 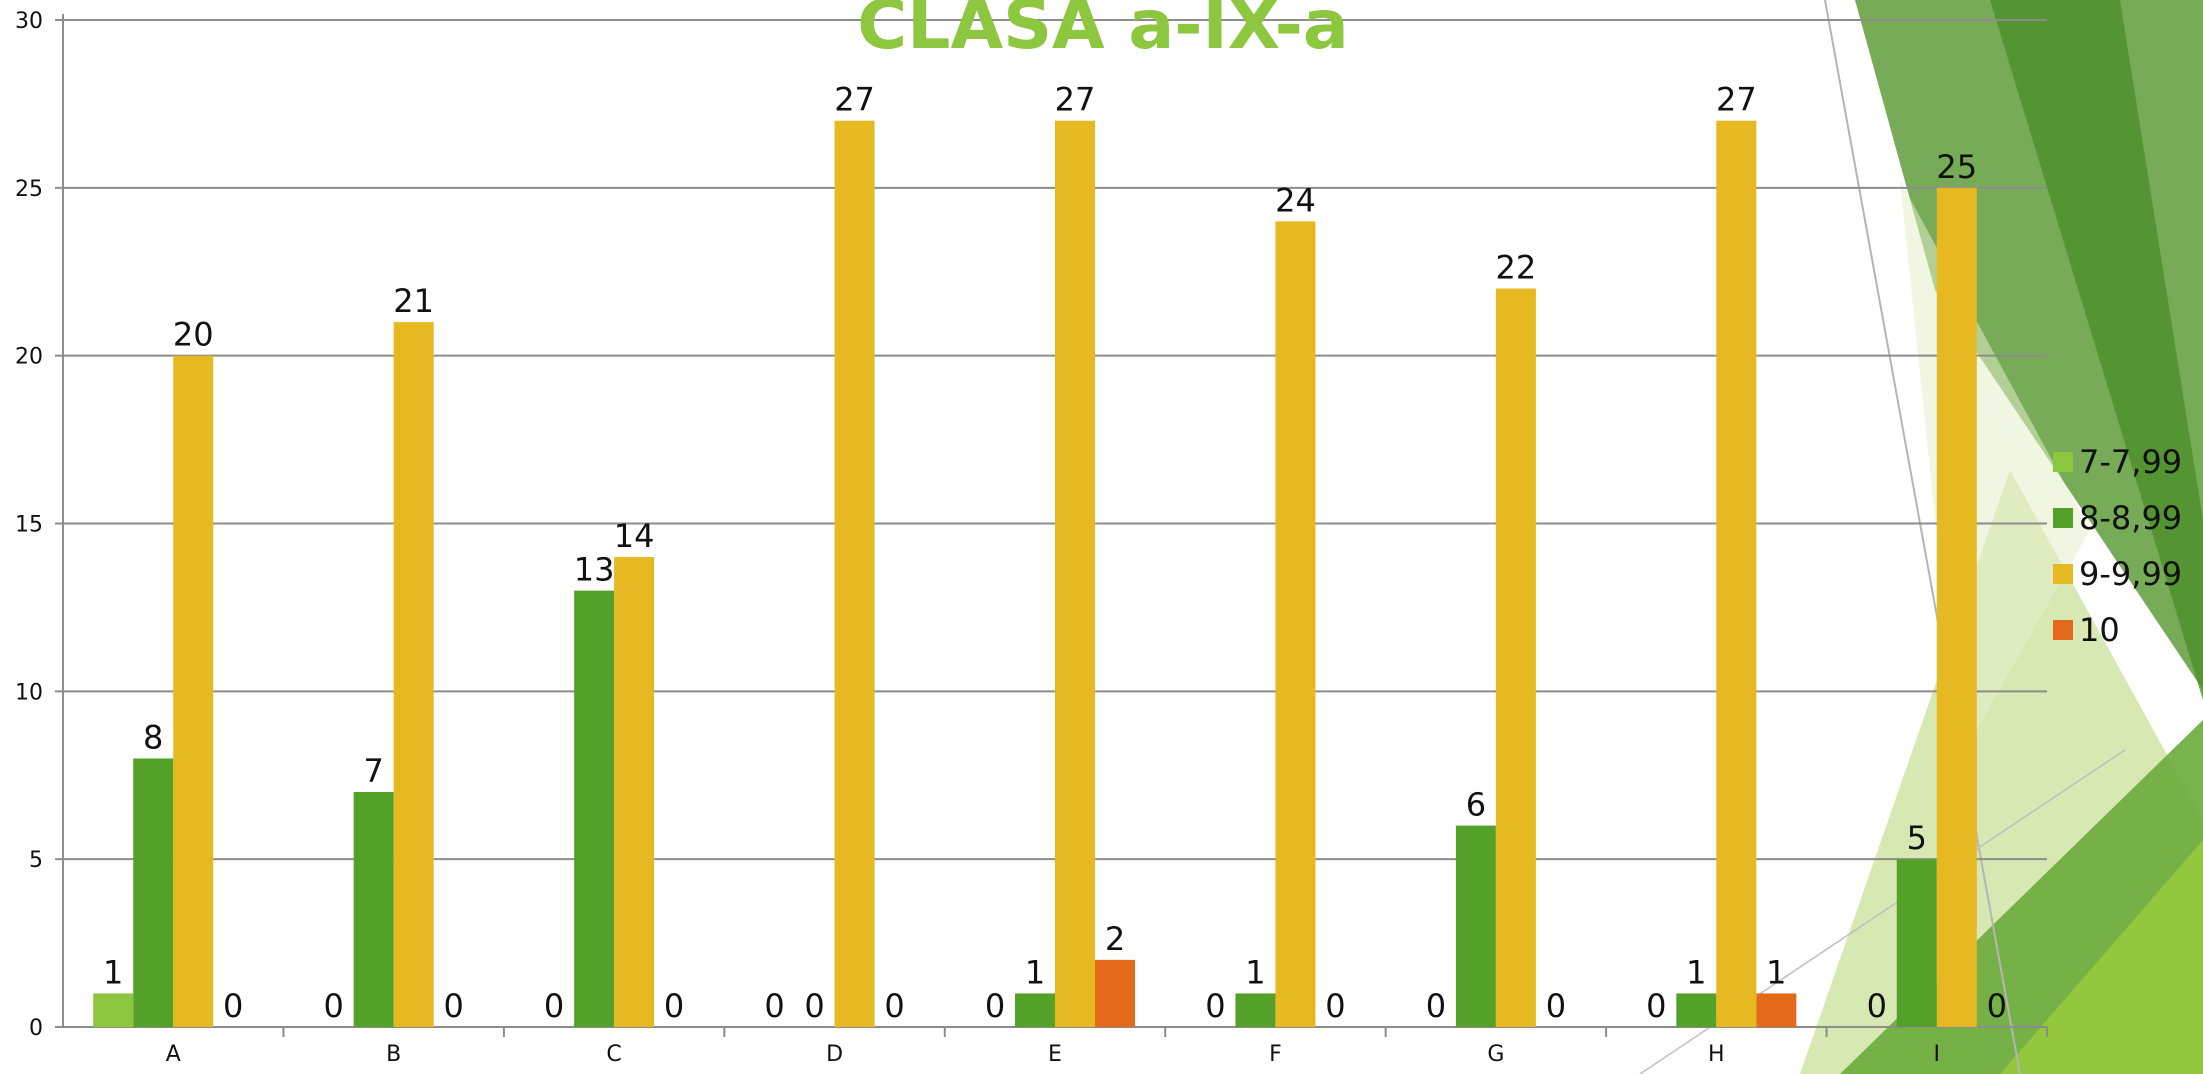 What do you see at coordinates (29, 357) in the screenshot?
I see `y-tick-label: 20` at bounding box center [29, 357].